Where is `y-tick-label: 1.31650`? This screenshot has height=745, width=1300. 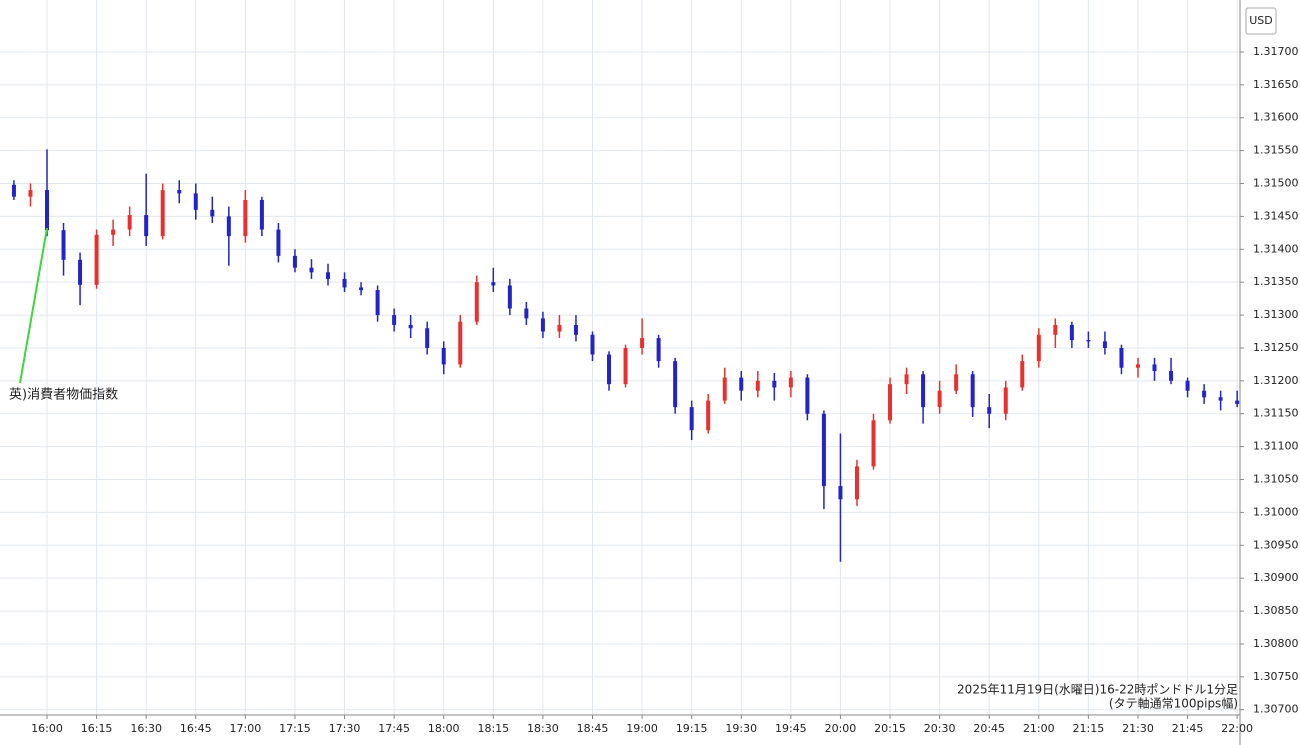 y-tick-label: 1.31650 is located at coordinates (1276, 84).